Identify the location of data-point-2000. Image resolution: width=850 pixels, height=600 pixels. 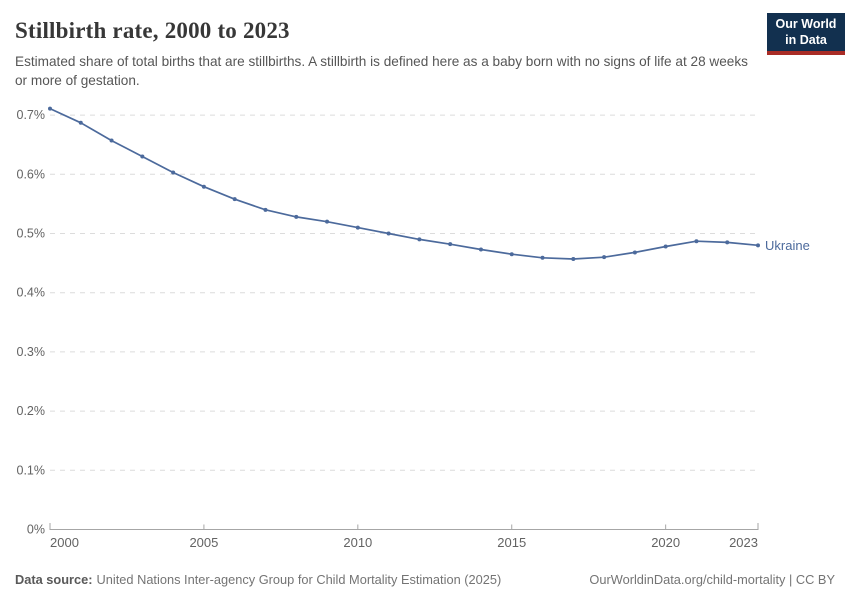
(50, 108).